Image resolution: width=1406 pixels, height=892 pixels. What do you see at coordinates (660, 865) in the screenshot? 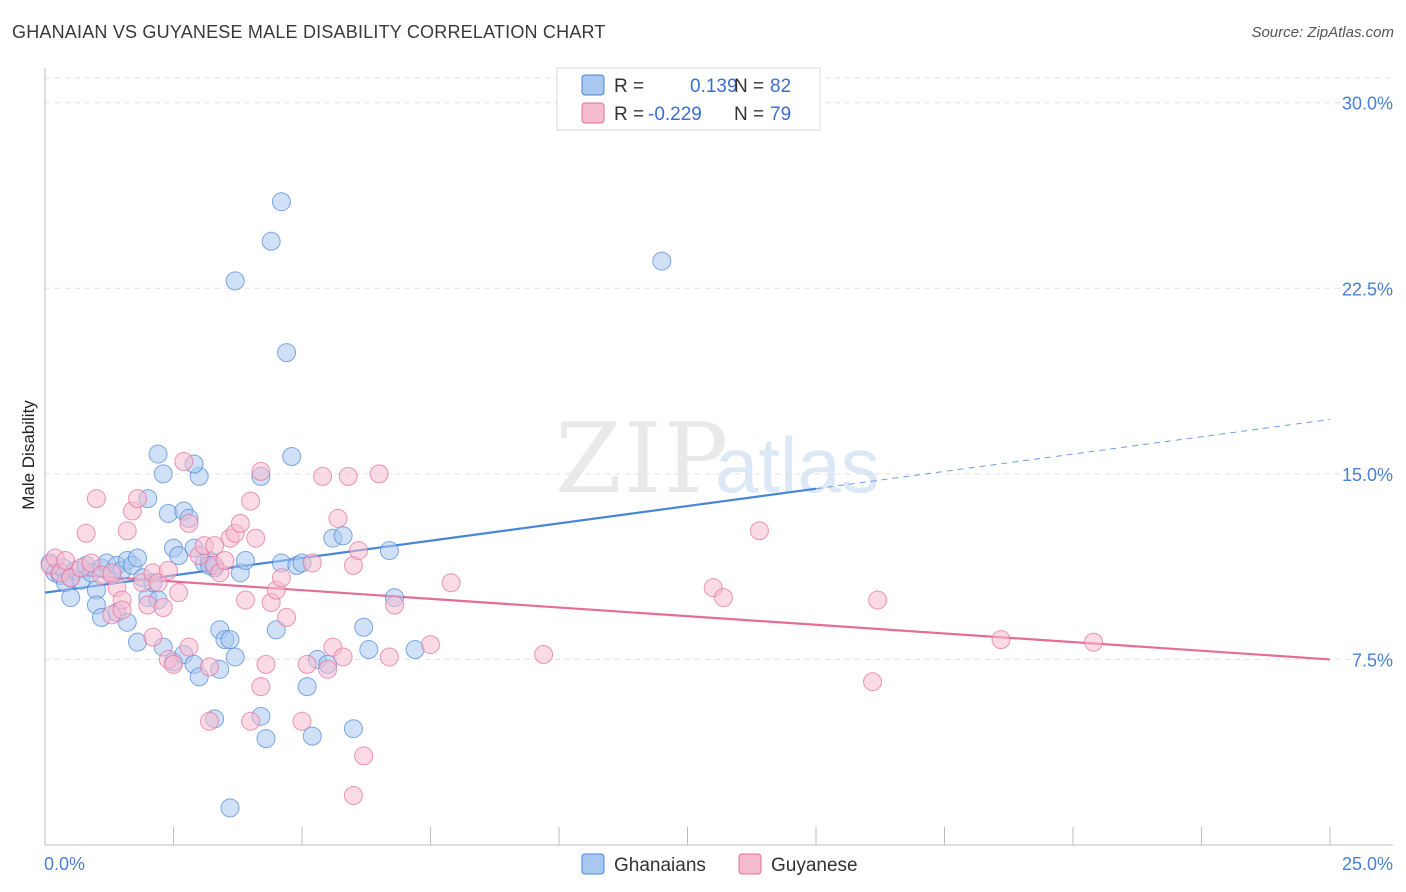
I see `series-label-ghanaians: Ghanaians` at bounding box center [660, 865].